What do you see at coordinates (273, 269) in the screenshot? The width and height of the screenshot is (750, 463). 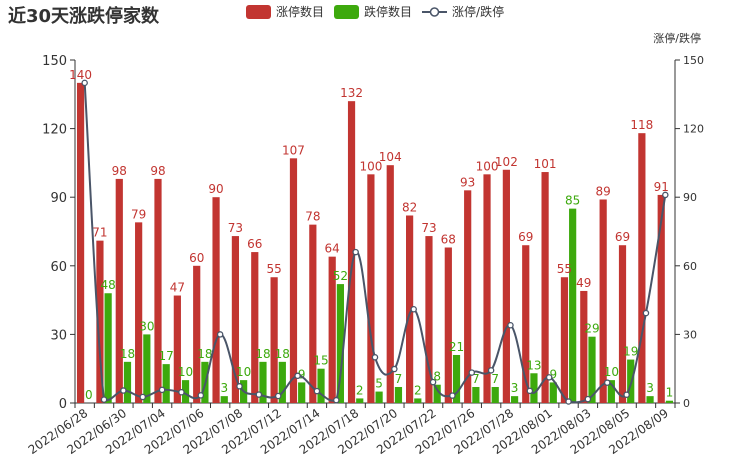 I see `bar-up-label: 55` at bounding box center [273, 269].